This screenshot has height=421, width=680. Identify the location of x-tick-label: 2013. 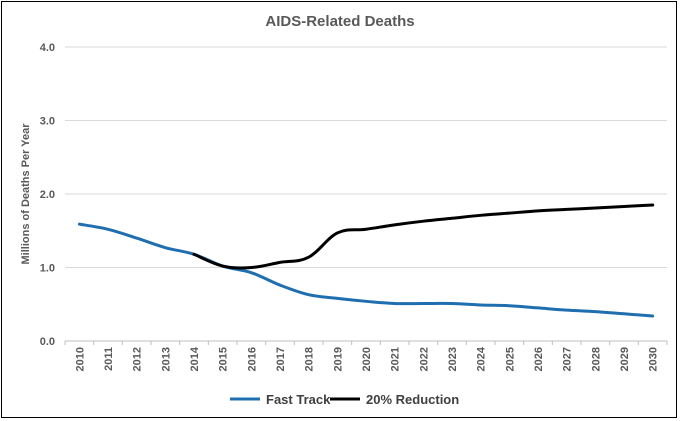
(166, 359).